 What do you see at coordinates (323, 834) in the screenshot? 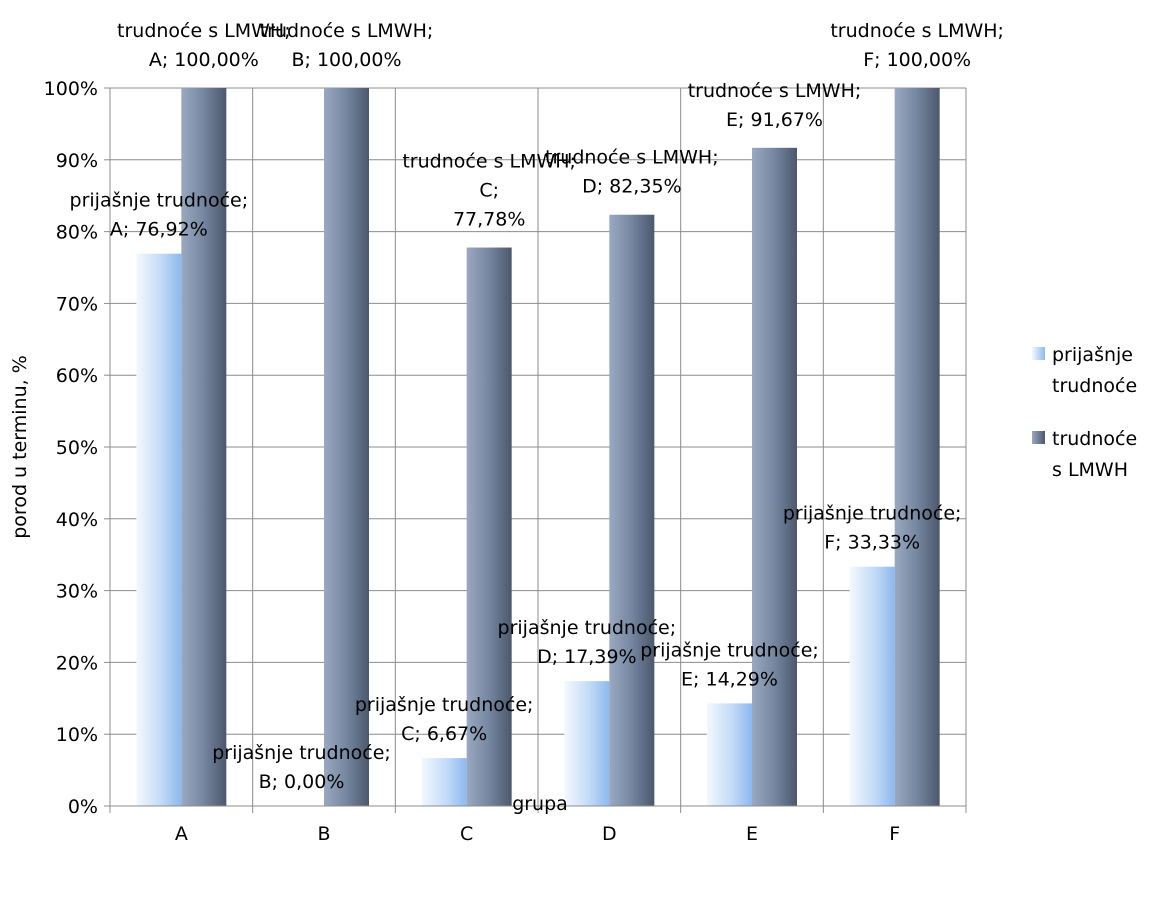
I see `x-tick-label: B` at bounding box center [323, 834].